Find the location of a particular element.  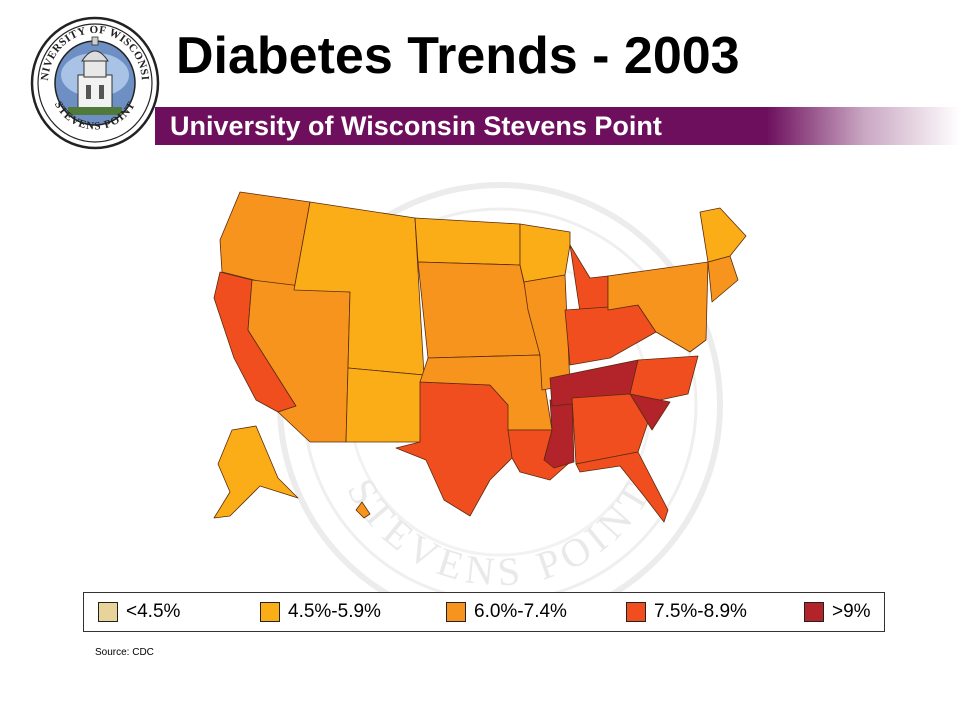

region-maine-nh-vt is located at coordinates (723, 235).